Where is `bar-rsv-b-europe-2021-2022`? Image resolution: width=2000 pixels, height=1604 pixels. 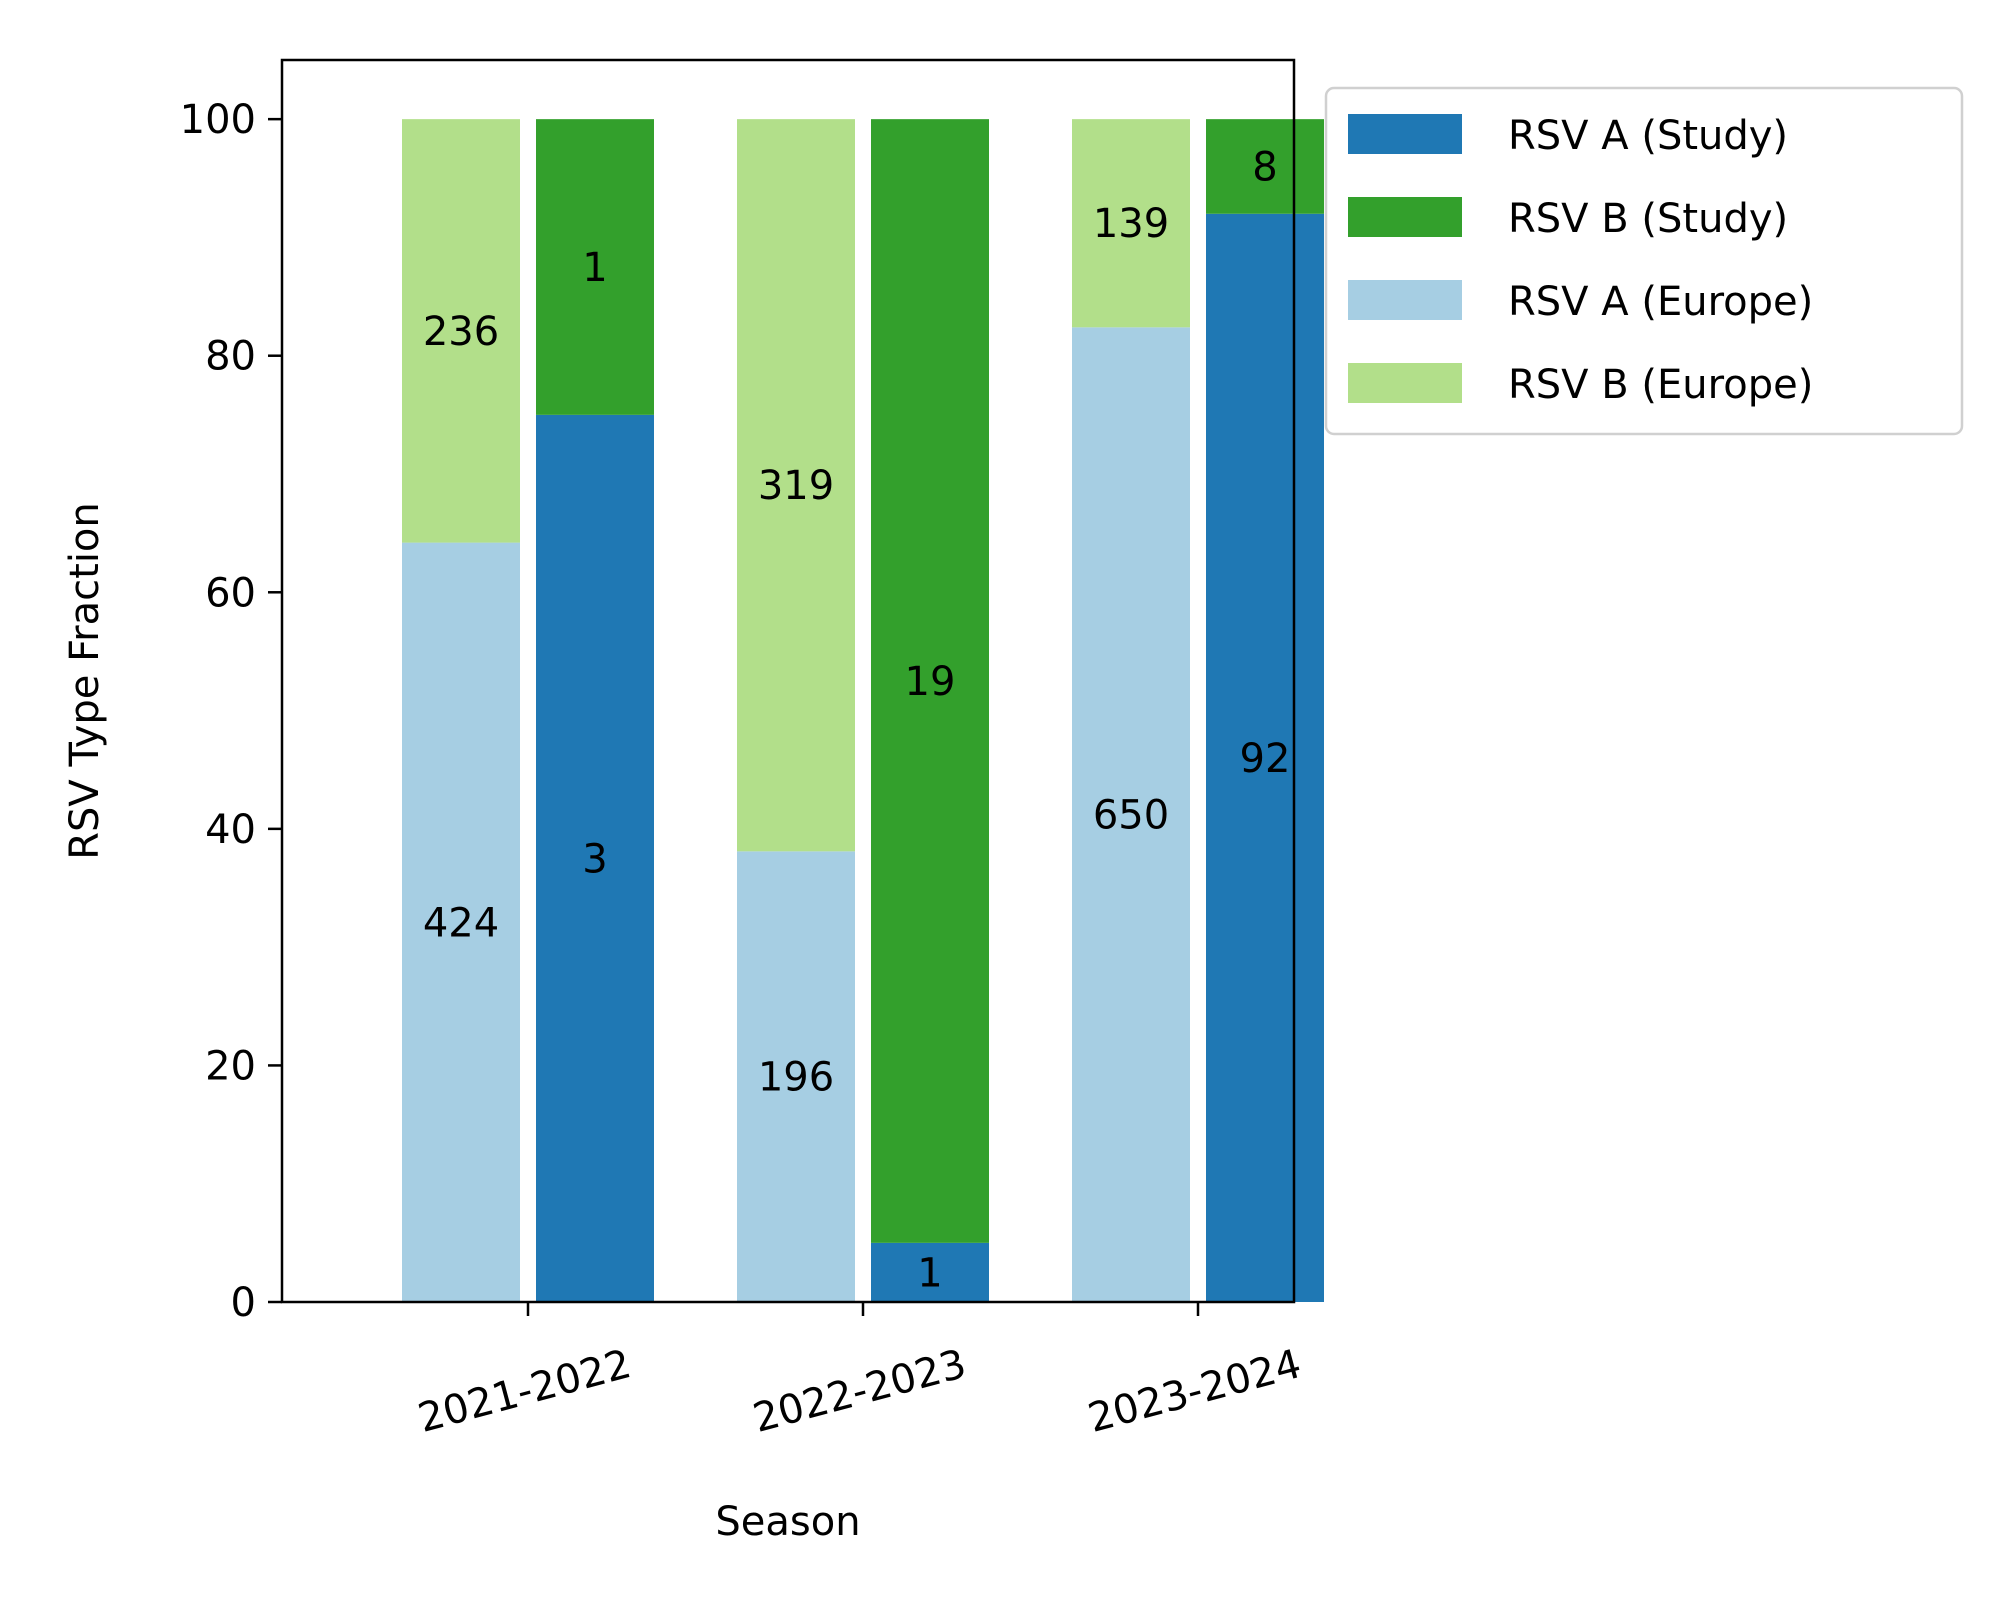 bar-rsv-b-europe-2021-2022 is located at coordinates (461, 331).